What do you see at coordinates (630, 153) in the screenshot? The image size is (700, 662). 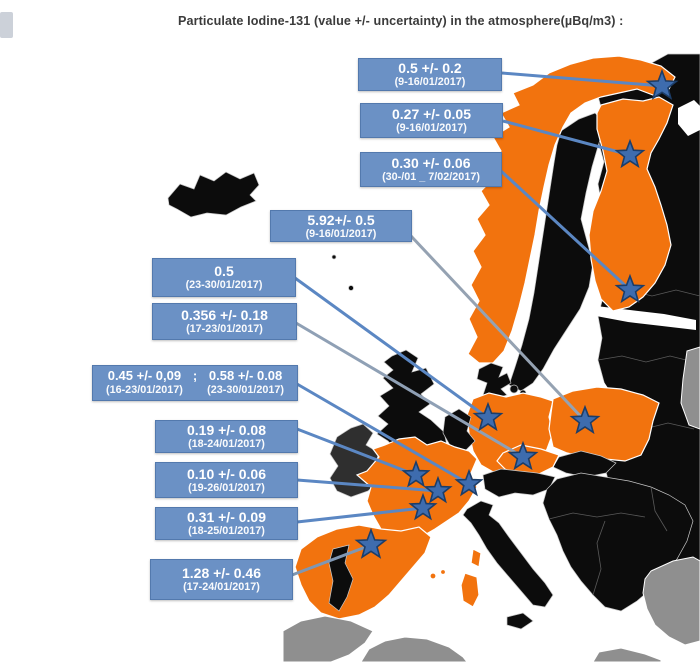 I see `station-star-finland-central` at bounding box center [630, 153].